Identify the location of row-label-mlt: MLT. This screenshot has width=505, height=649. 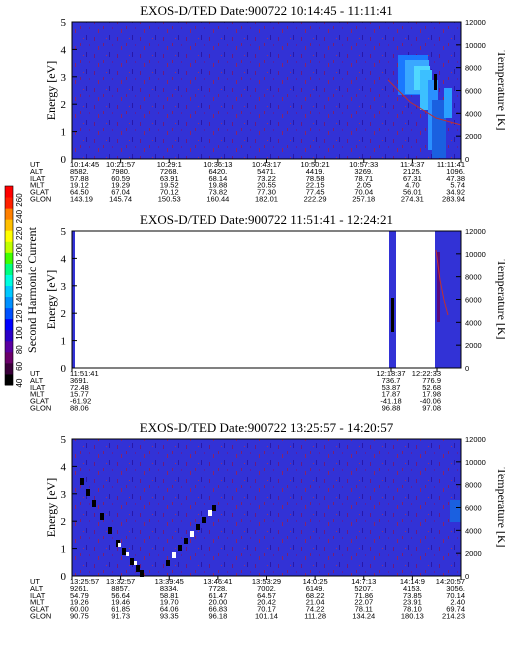
(37, 394).